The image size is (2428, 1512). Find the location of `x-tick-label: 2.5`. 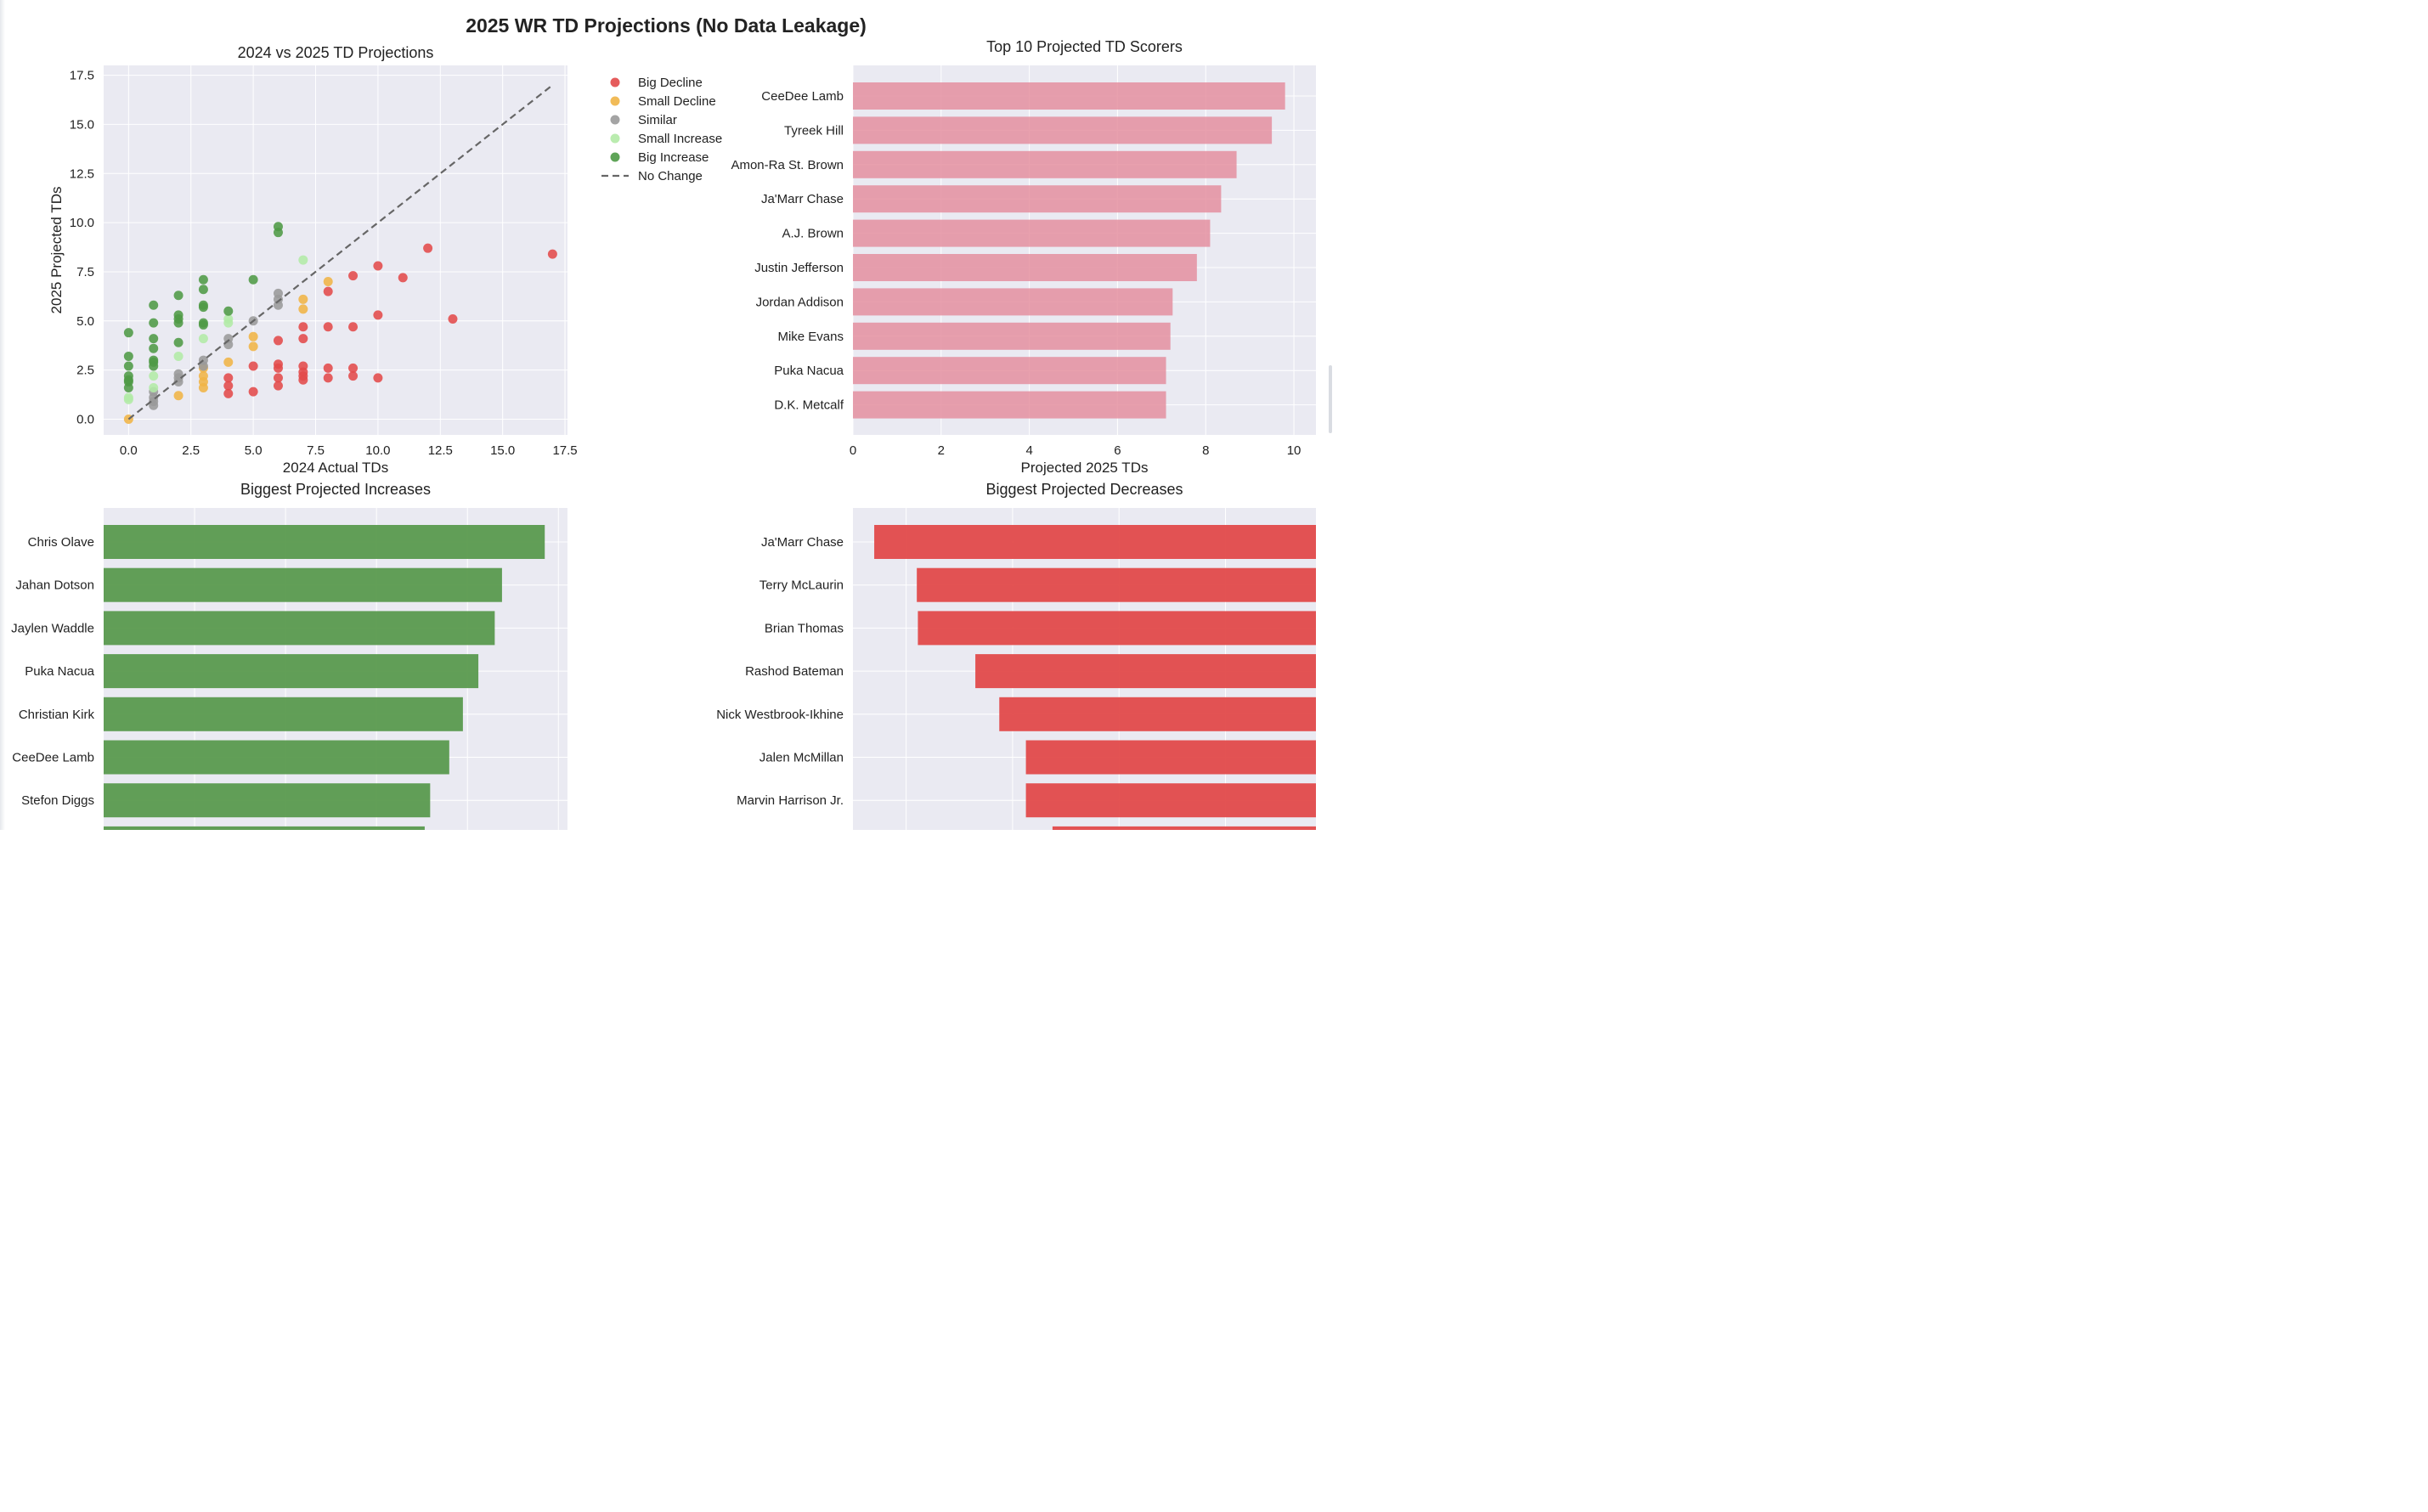

x-tick-label: 2.5 is located at coordinates (191, 450).